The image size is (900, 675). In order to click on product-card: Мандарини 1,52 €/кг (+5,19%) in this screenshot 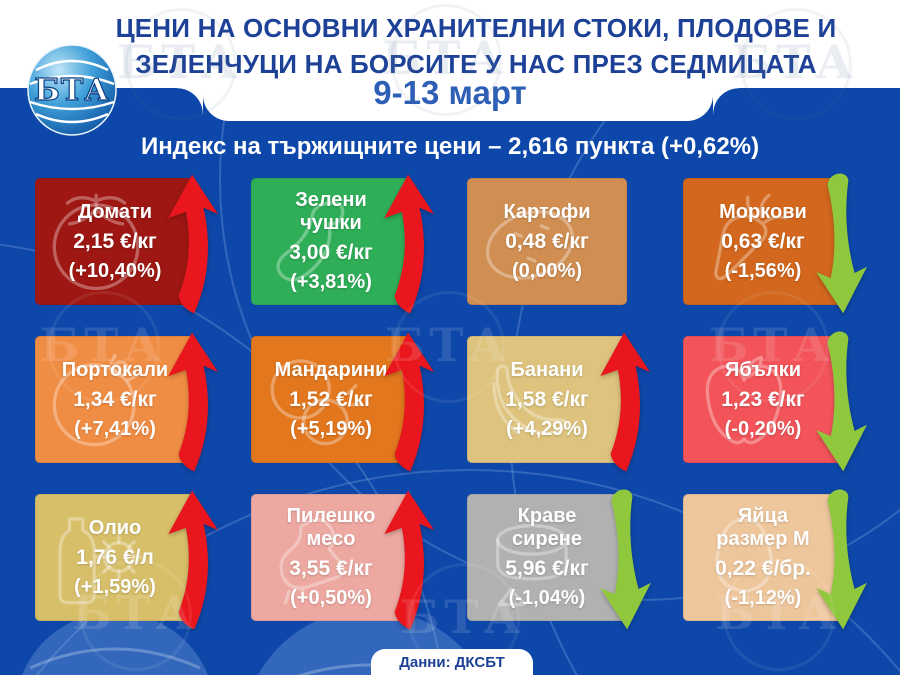, I will do `click(342, 402)`.